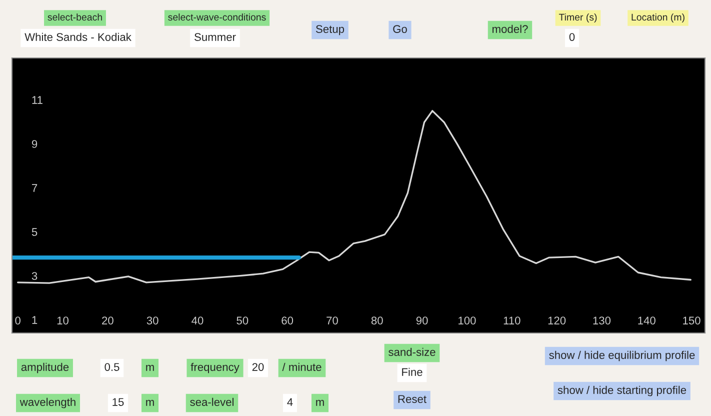 This screenshot has width=711, height=416. Describe the element at coordinates (422, 320) in the screenshot. I see `x-tick-label: 90` at that location.